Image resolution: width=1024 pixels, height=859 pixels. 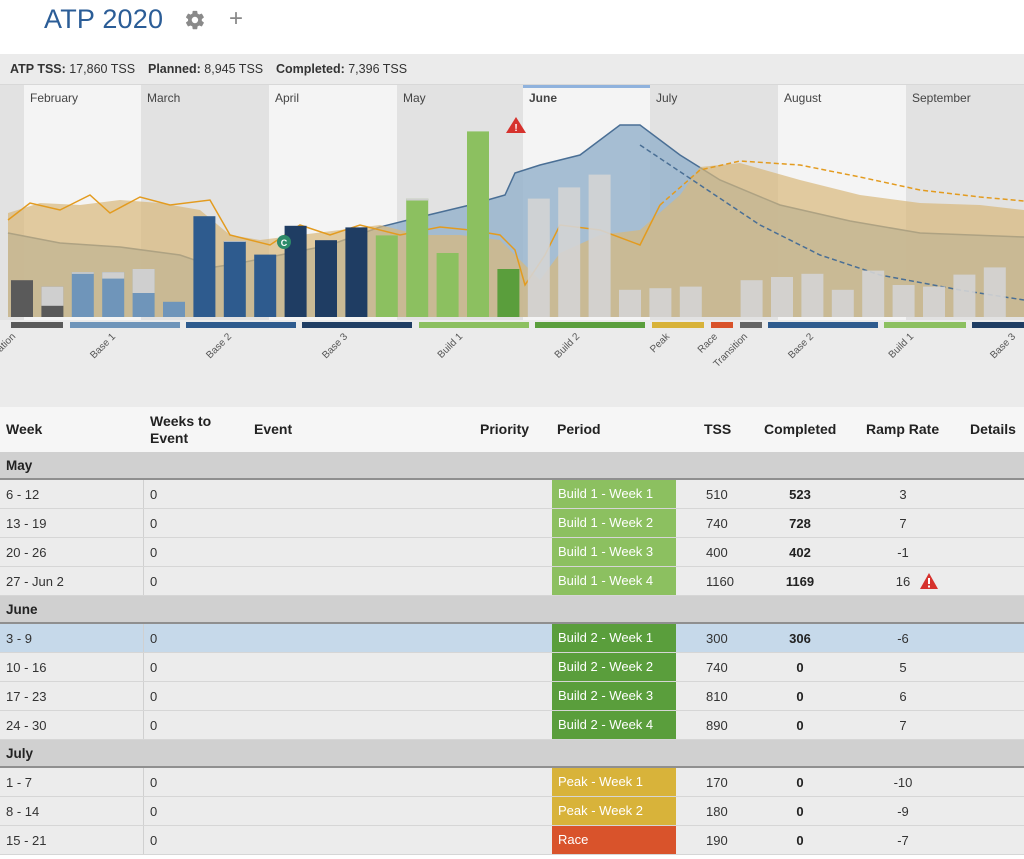 What do you see at coordinates (568, 346) in the screenshot?
I see `period-band-label: Build 2` at bounding box center [568, 346].